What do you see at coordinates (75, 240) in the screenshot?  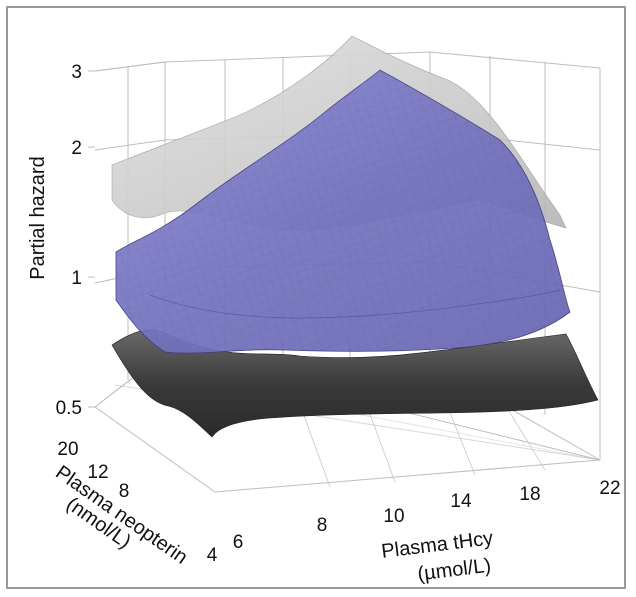 I see `z-axis-ticks: 0.5 1 2 3` at bounding box center [75, 240].